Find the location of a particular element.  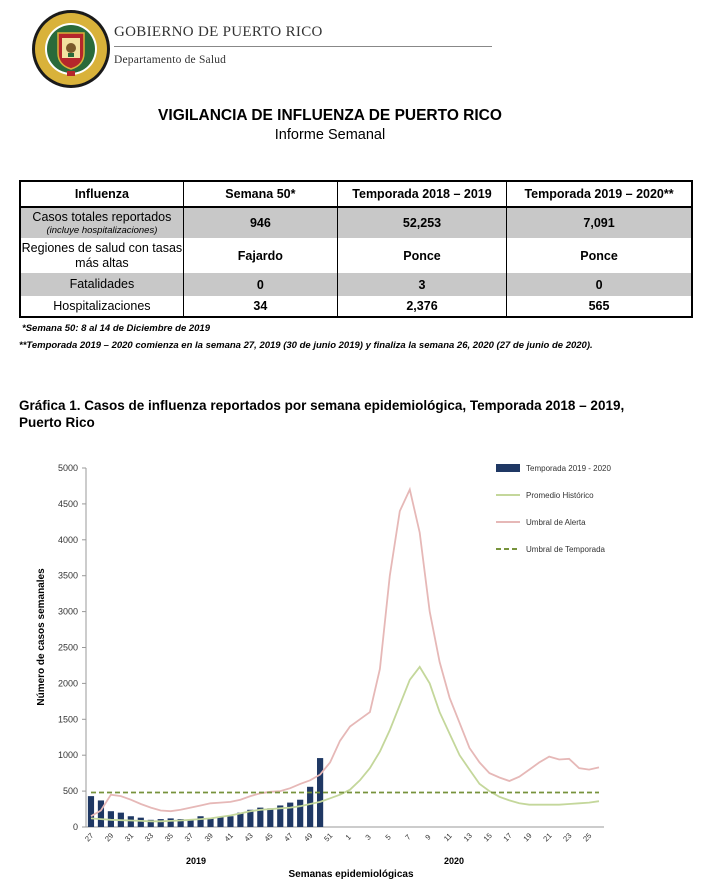

x-tick-label: 5 is located at coordinates (387, 837).